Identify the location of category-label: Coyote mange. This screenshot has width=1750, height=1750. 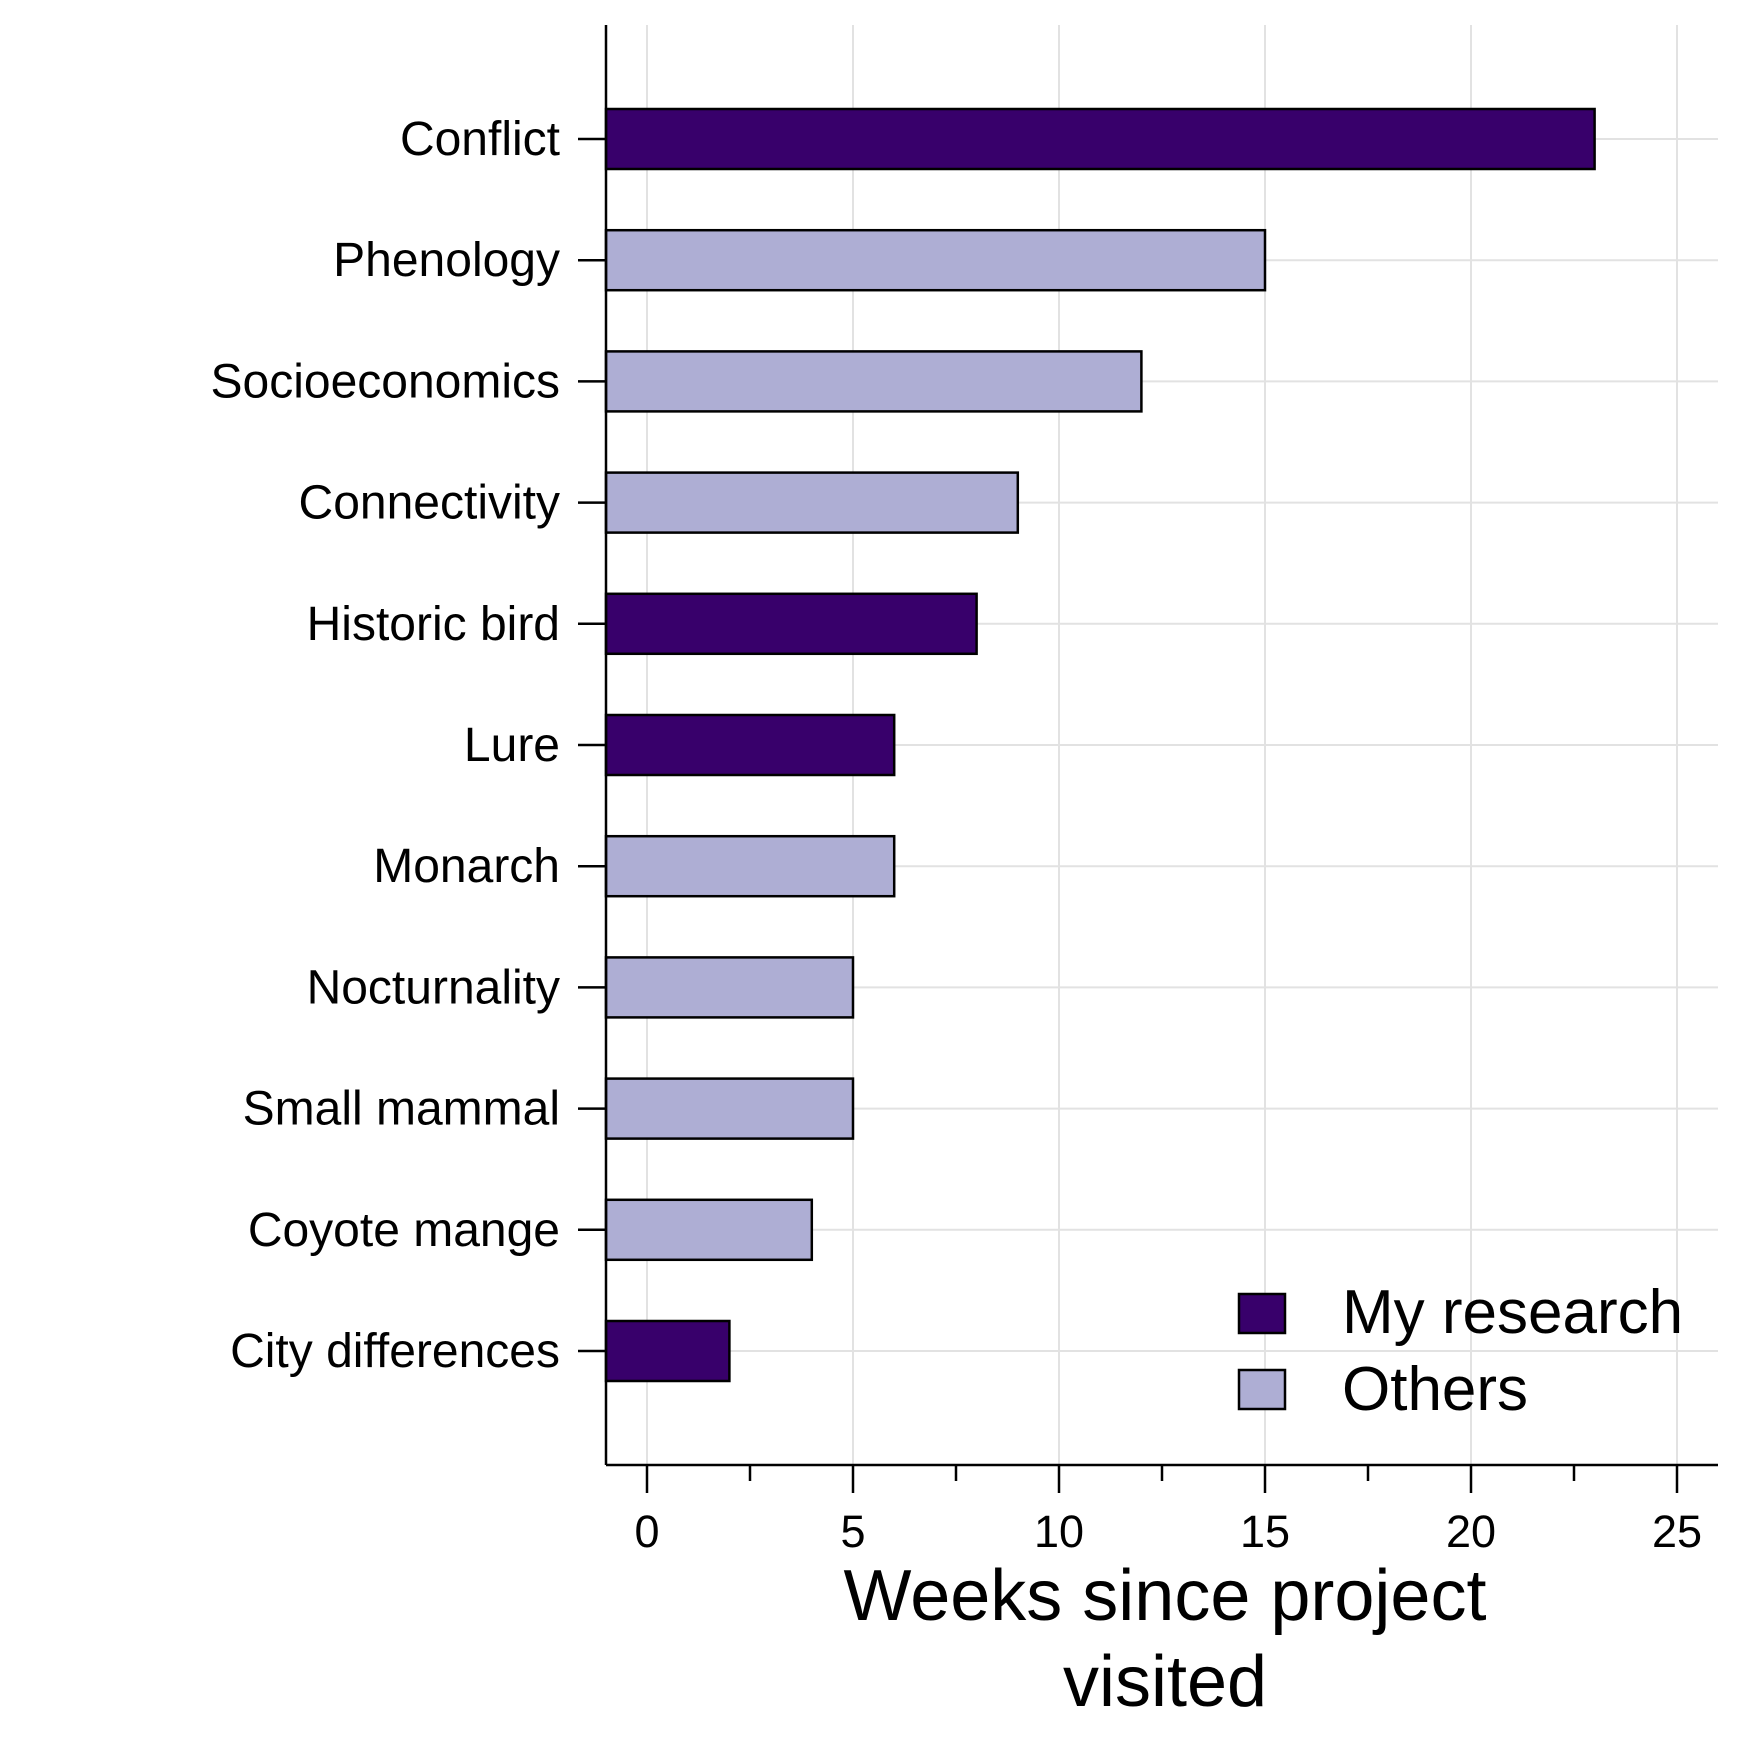
(404, 1230).